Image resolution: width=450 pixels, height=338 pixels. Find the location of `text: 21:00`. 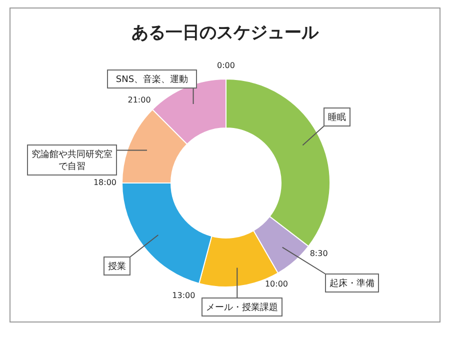

text: 21:00 is located at coordinates (139, 99).